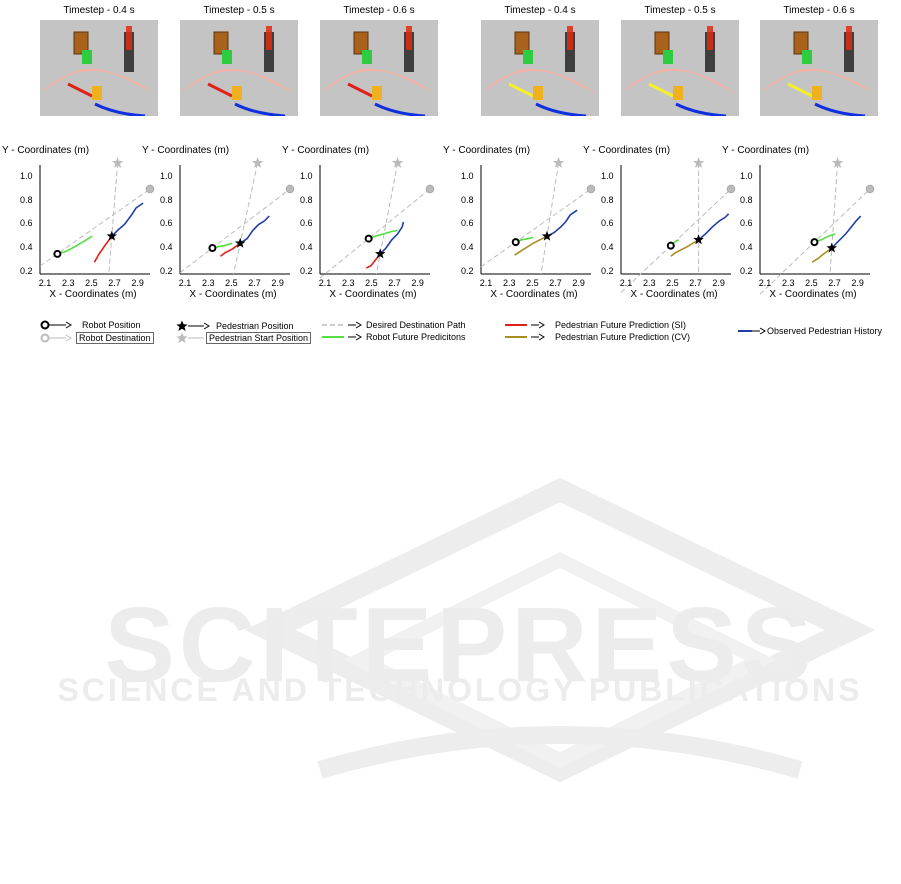 The height and width of the screenshot is (884, 901). Describe the element at coordinates (113, 218) in the screenshot. I see `panel-1-pedestrian-desired-path` at that location.